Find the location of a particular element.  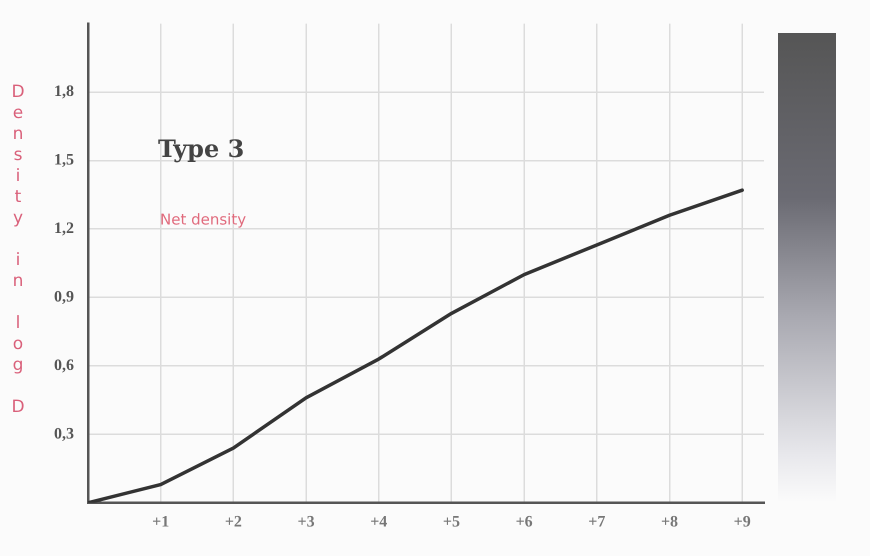

x-tick-label: +8 is located at coordinates (669, 522).